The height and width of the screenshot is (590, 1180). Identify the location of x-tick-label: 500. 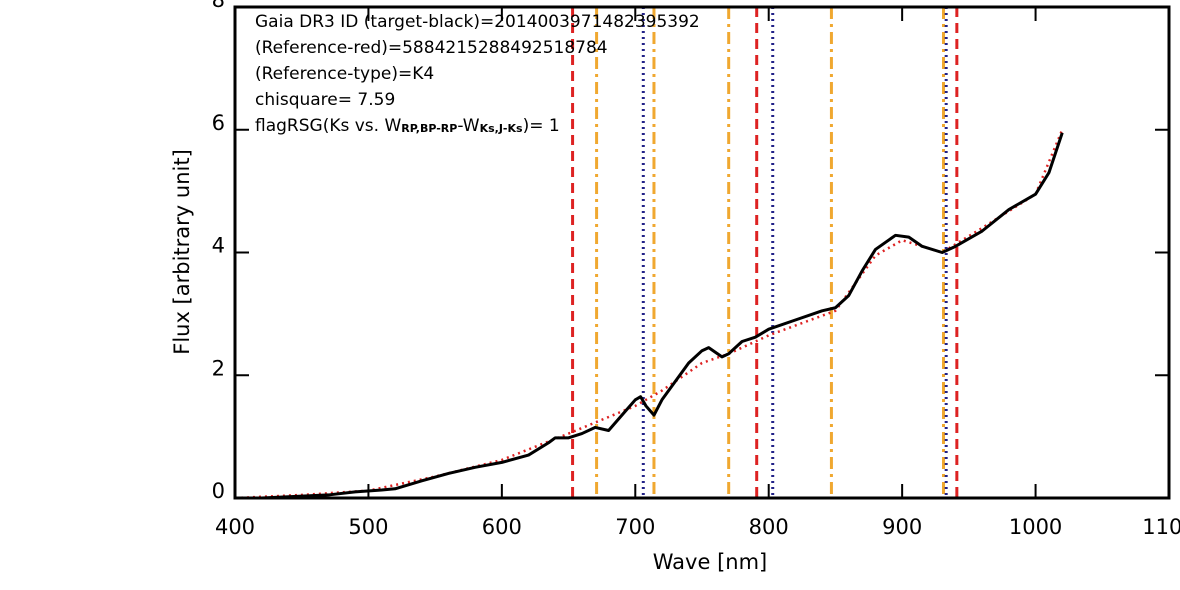
(368, 527).